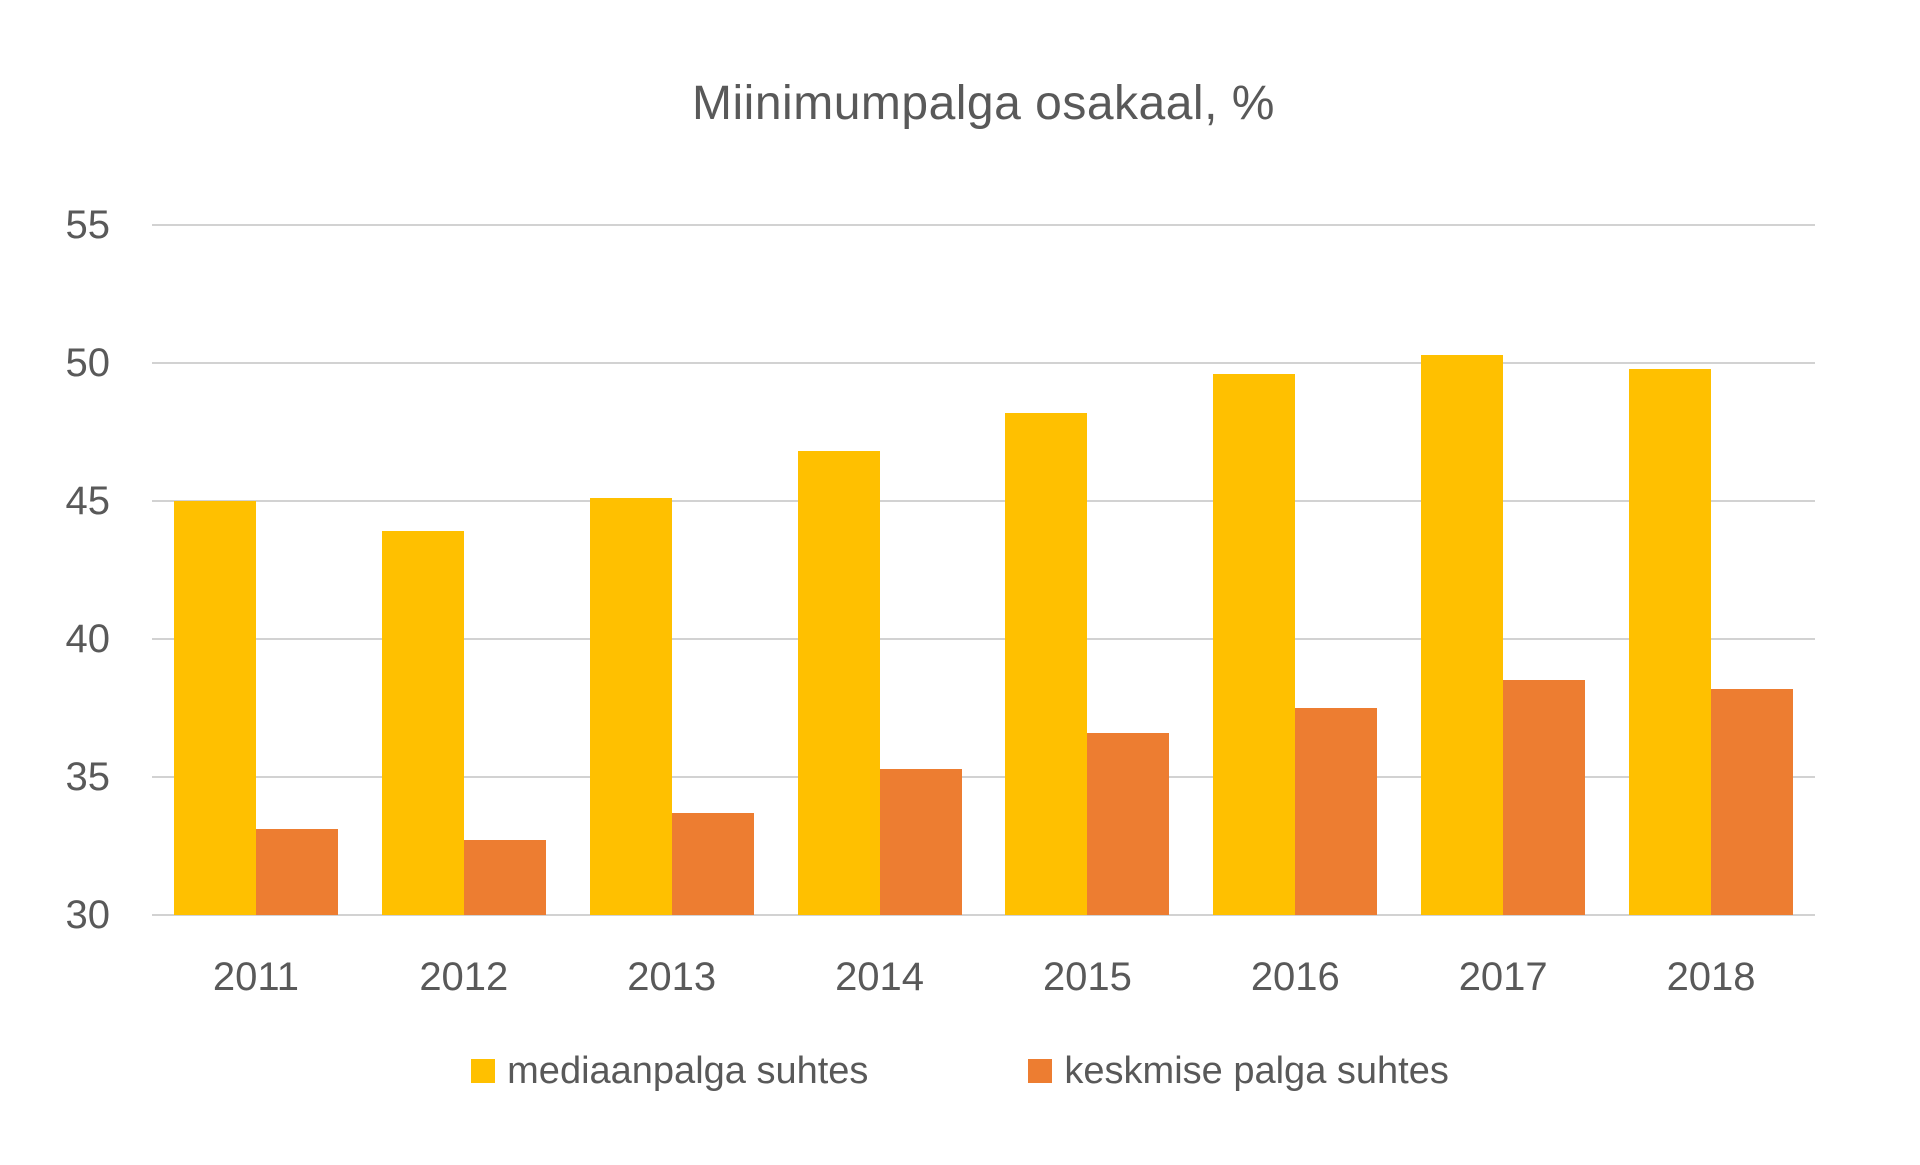 The image size is (1920, 1165). Describe the element at coordinates (1295, 977) in the screenshot. I see `x-tick-label-2016: 2016` at that location.